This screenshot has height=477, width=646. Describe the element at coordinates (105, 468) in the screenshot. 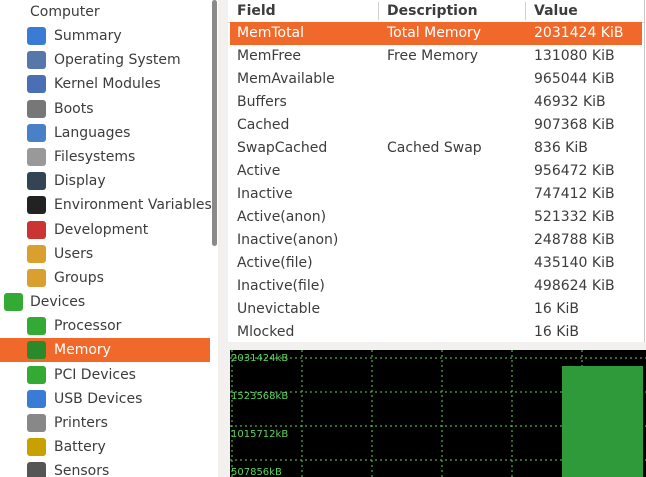

I see `tree-item: Sensors` at that location.